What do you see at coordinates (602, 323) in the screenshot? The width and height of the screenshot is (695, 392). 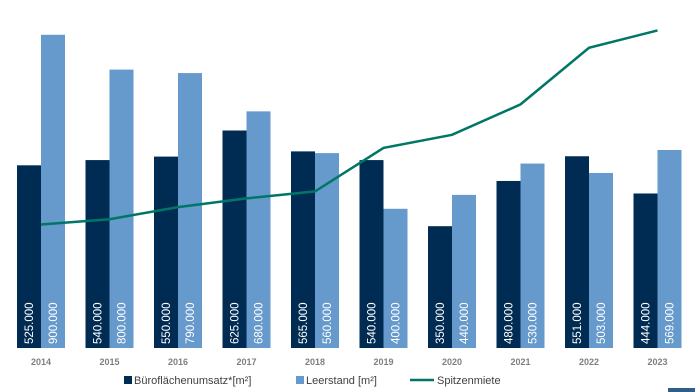 I see `bar-label-leerstand-2022: 503.000` at bounding box center [602, 323].